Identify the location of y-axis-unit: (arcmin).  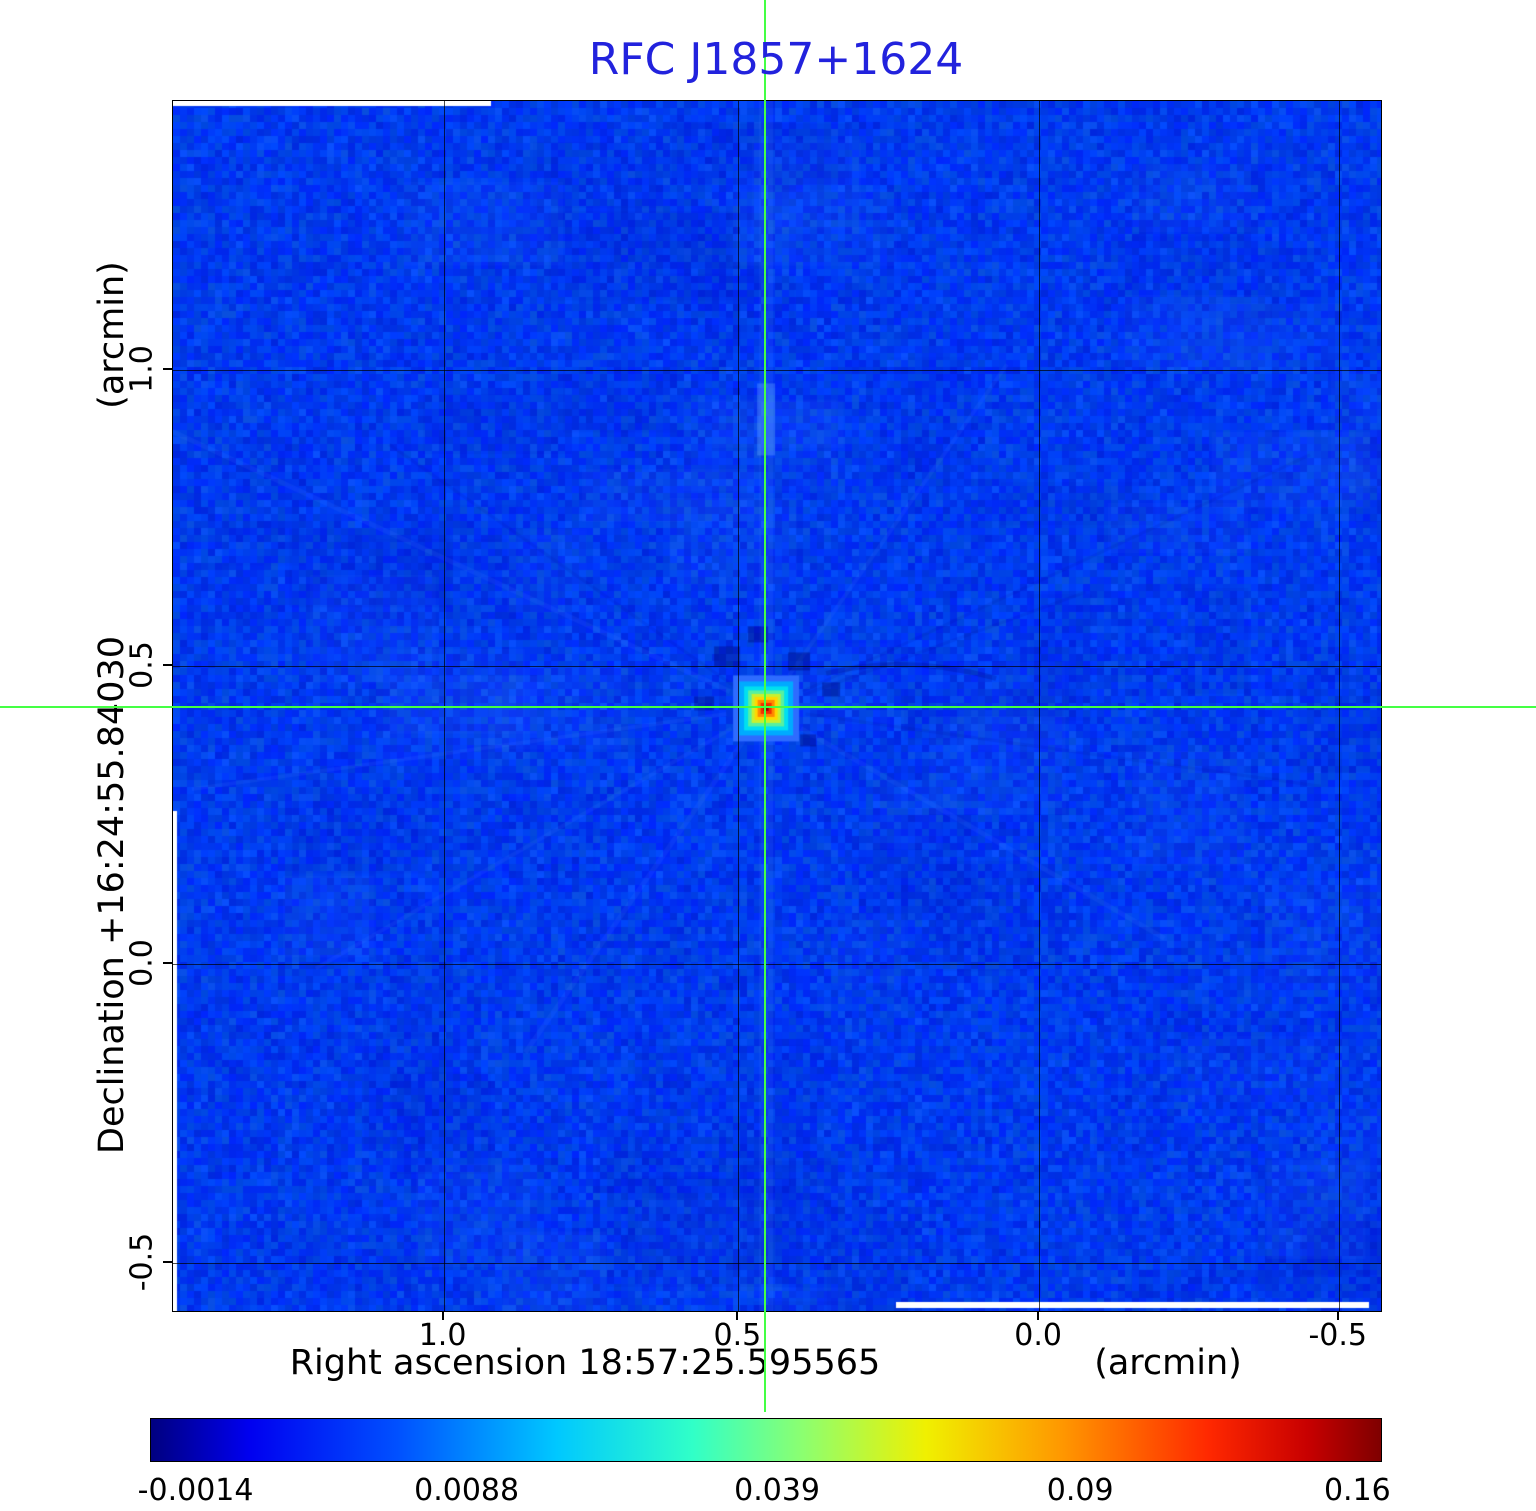
(112, 335).